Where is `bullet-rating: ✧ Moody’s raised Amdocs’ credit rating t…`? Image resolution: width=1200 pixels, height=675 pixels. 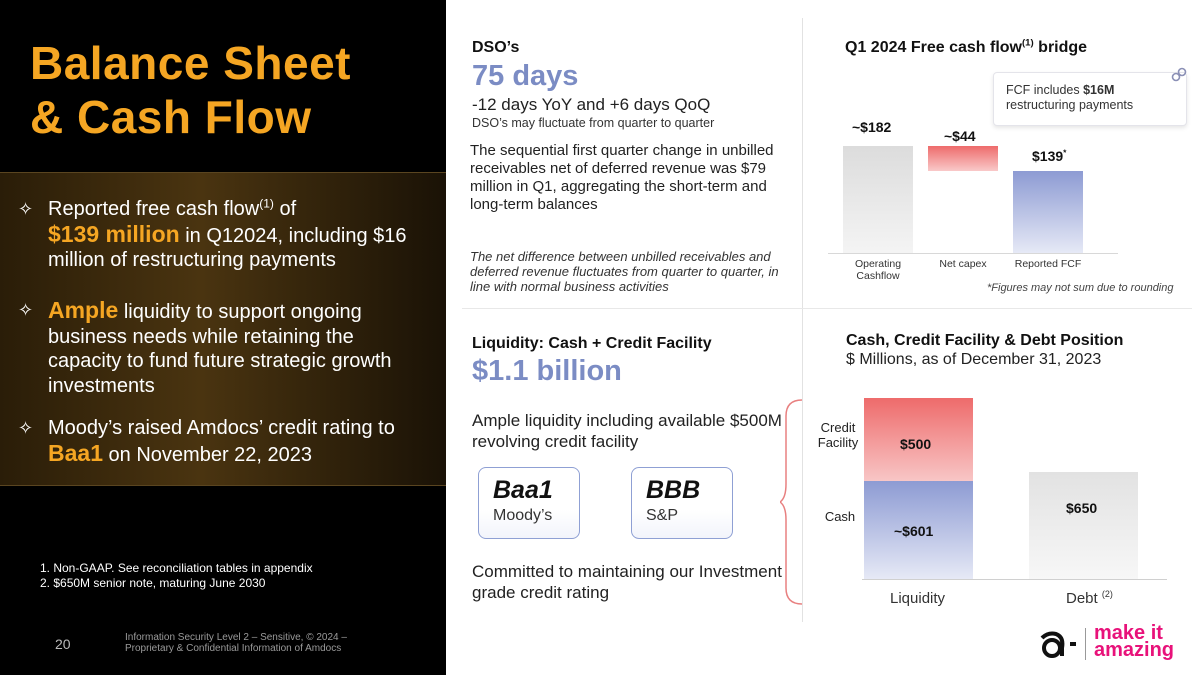
bullet-rating: ✧ Moody’s raised Amdocs’ credit rating t… is located at coordinates (223, 441).